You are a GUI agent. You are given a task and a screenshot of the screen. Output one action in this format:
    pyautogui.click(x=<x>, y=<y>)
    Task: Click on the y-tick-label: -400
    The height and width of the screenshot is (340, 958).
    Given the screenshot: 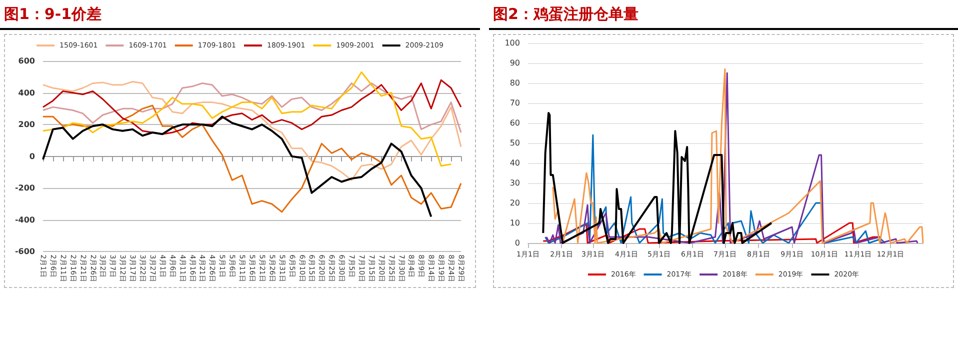 What is the action you would take?
    pyautogui.click(x=25, y=219)
    